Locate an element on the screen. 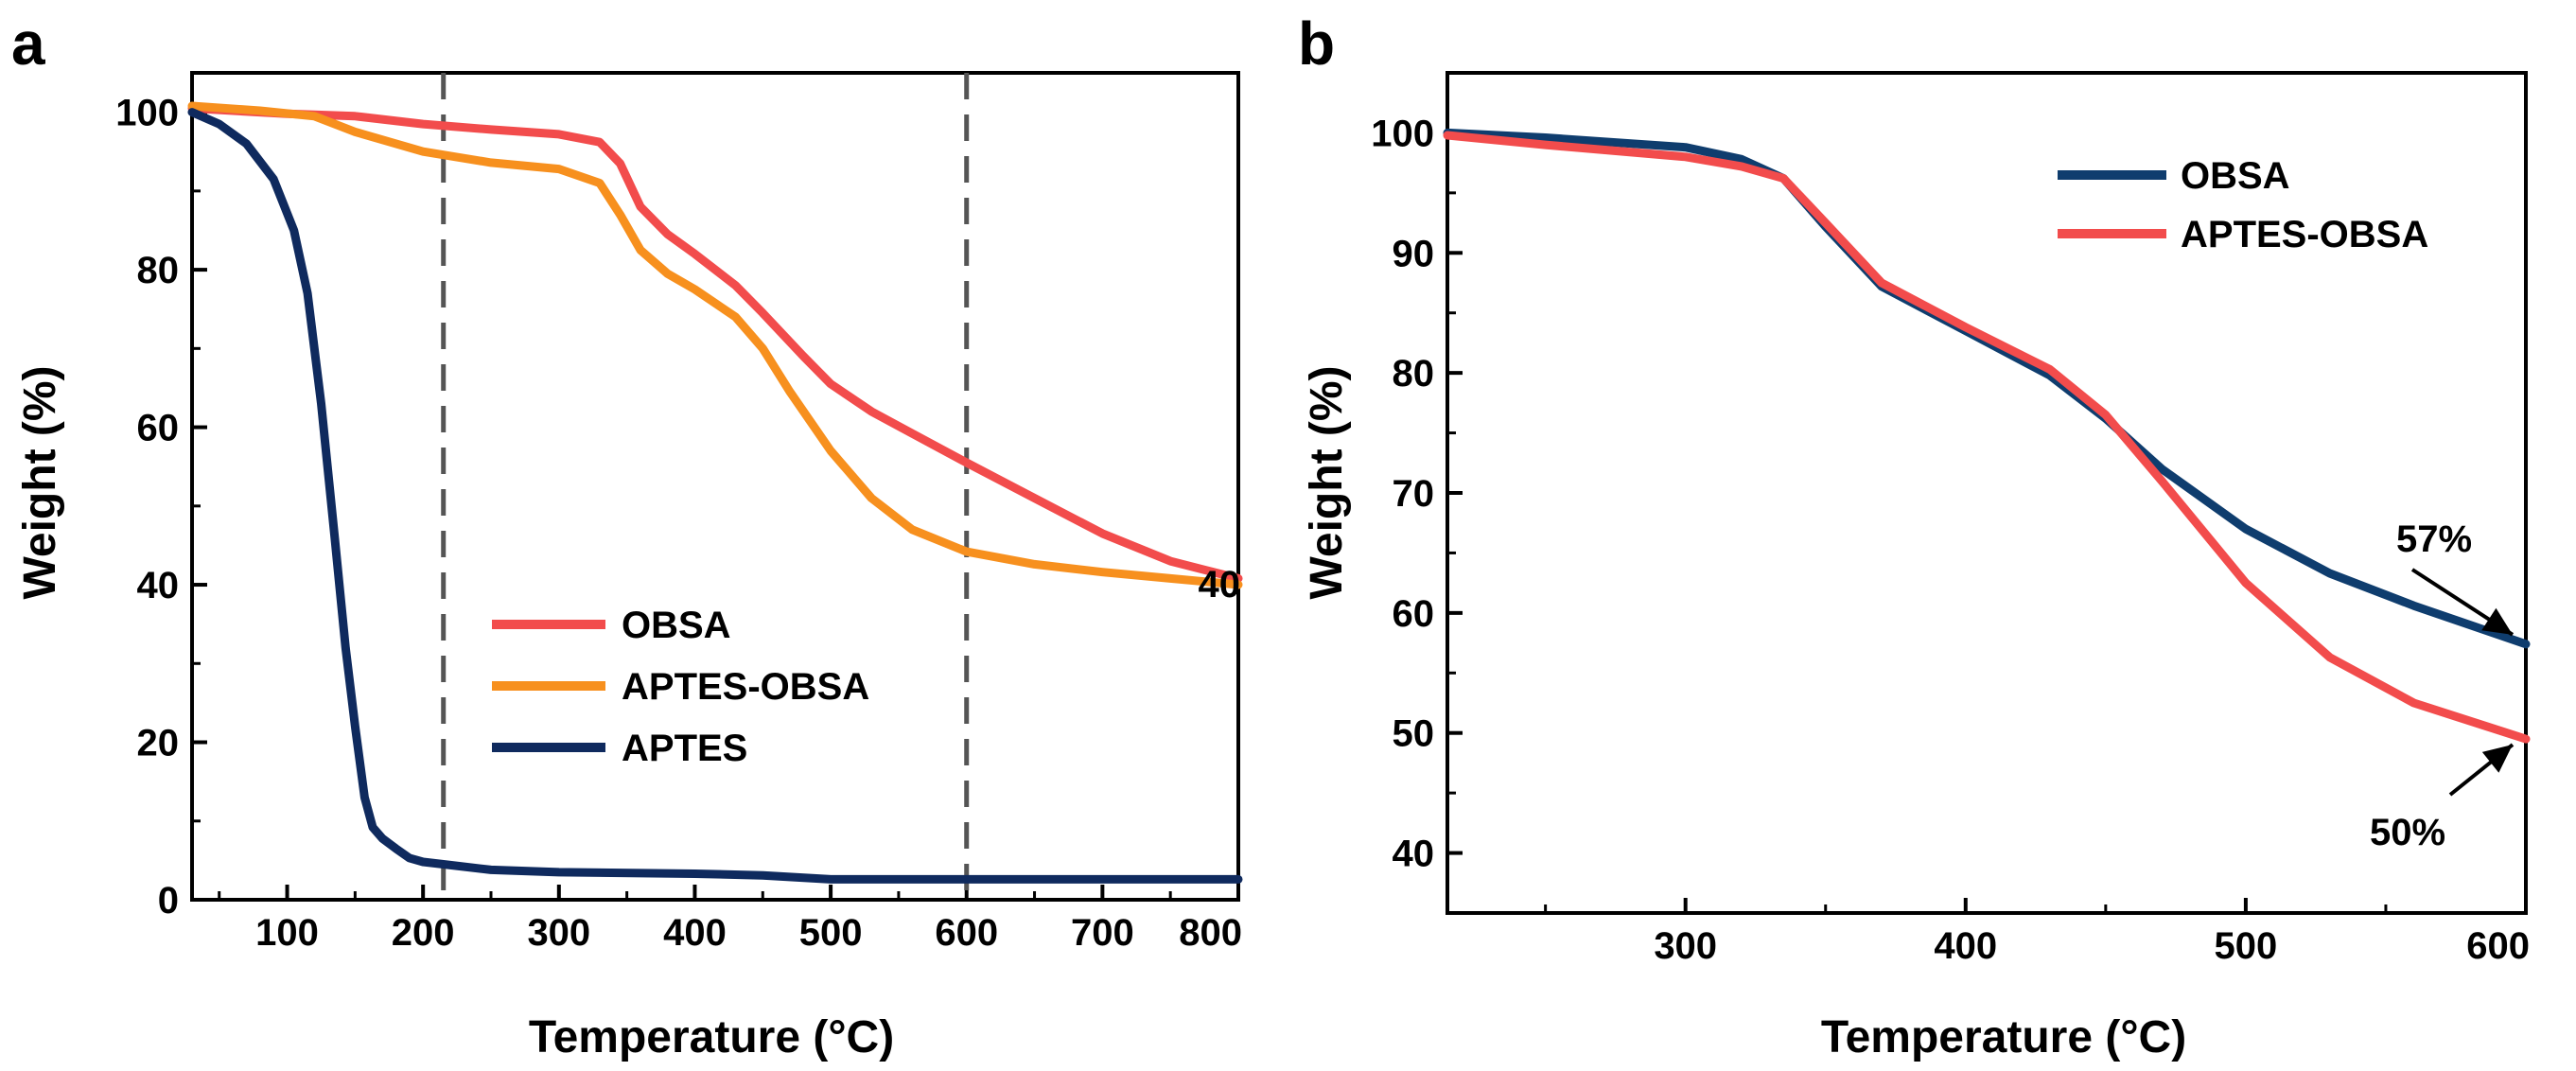  series-end-label: 40 is located at coordinates (1220, 585).